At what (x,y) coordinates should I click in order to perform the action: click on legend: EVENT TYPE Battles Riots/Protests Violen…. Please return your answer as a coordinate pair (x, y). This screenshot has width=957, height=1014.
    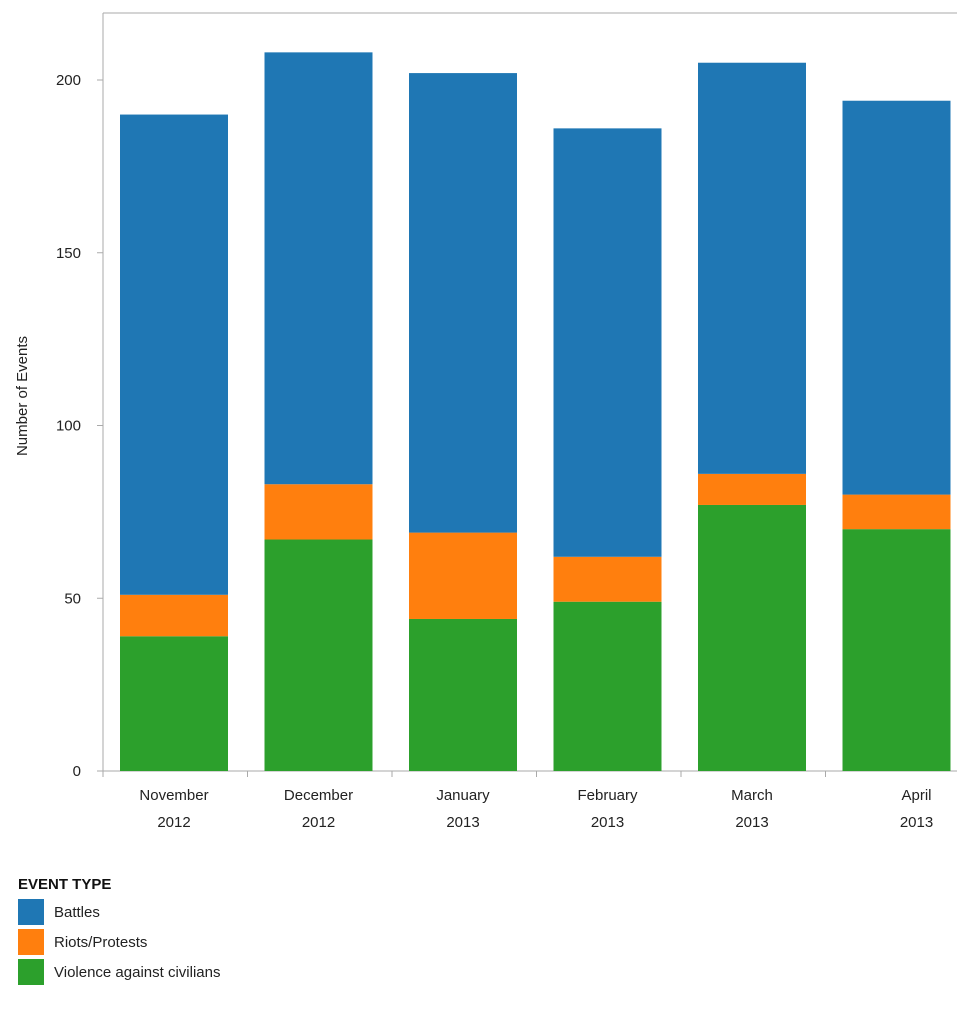
    Looking at the image, I should click on (119, 932).